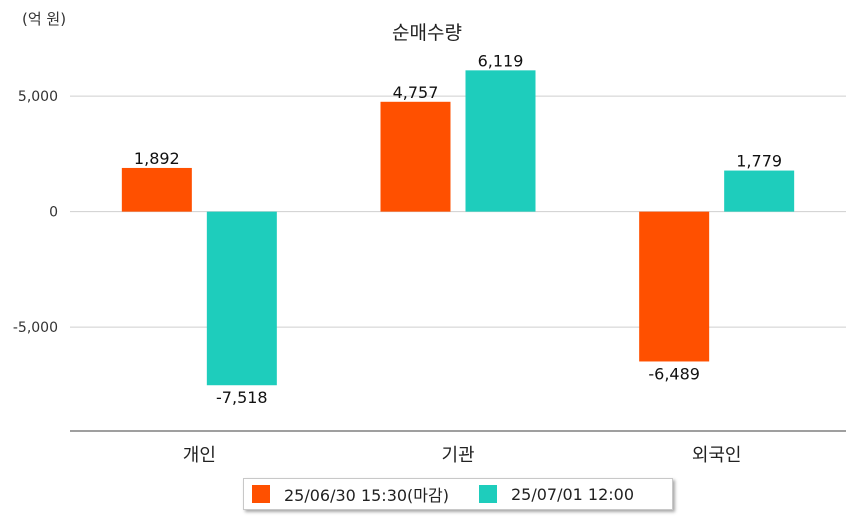  I want to click on data-label: 4,757, so click(416, 92).